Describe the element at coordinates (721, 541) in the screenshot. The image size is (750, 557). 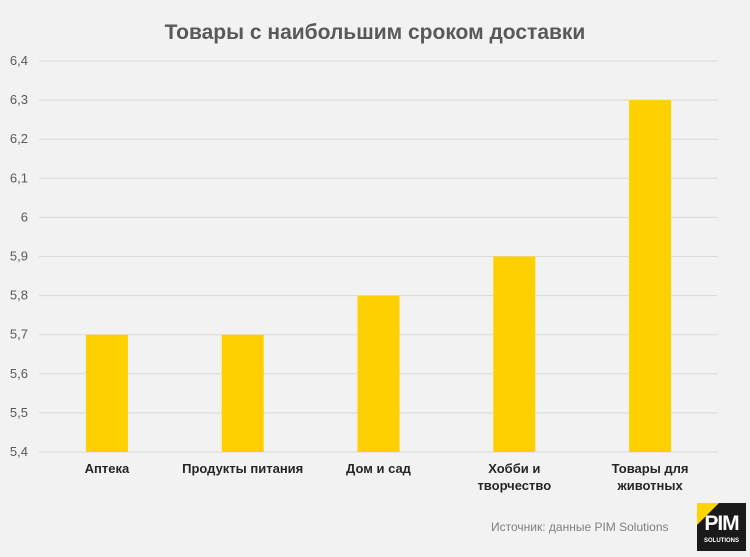
I see `logo-subtext: SOLUTIONS` at that location.